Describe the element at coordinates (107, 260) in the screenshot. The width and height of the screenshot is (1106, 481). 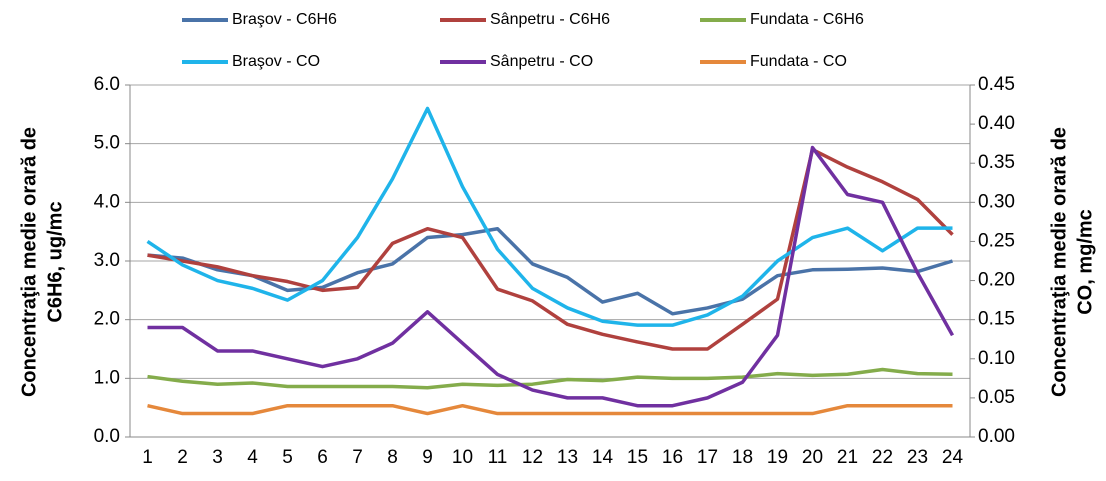
I see `y-tick-label: 3.0` at that location.